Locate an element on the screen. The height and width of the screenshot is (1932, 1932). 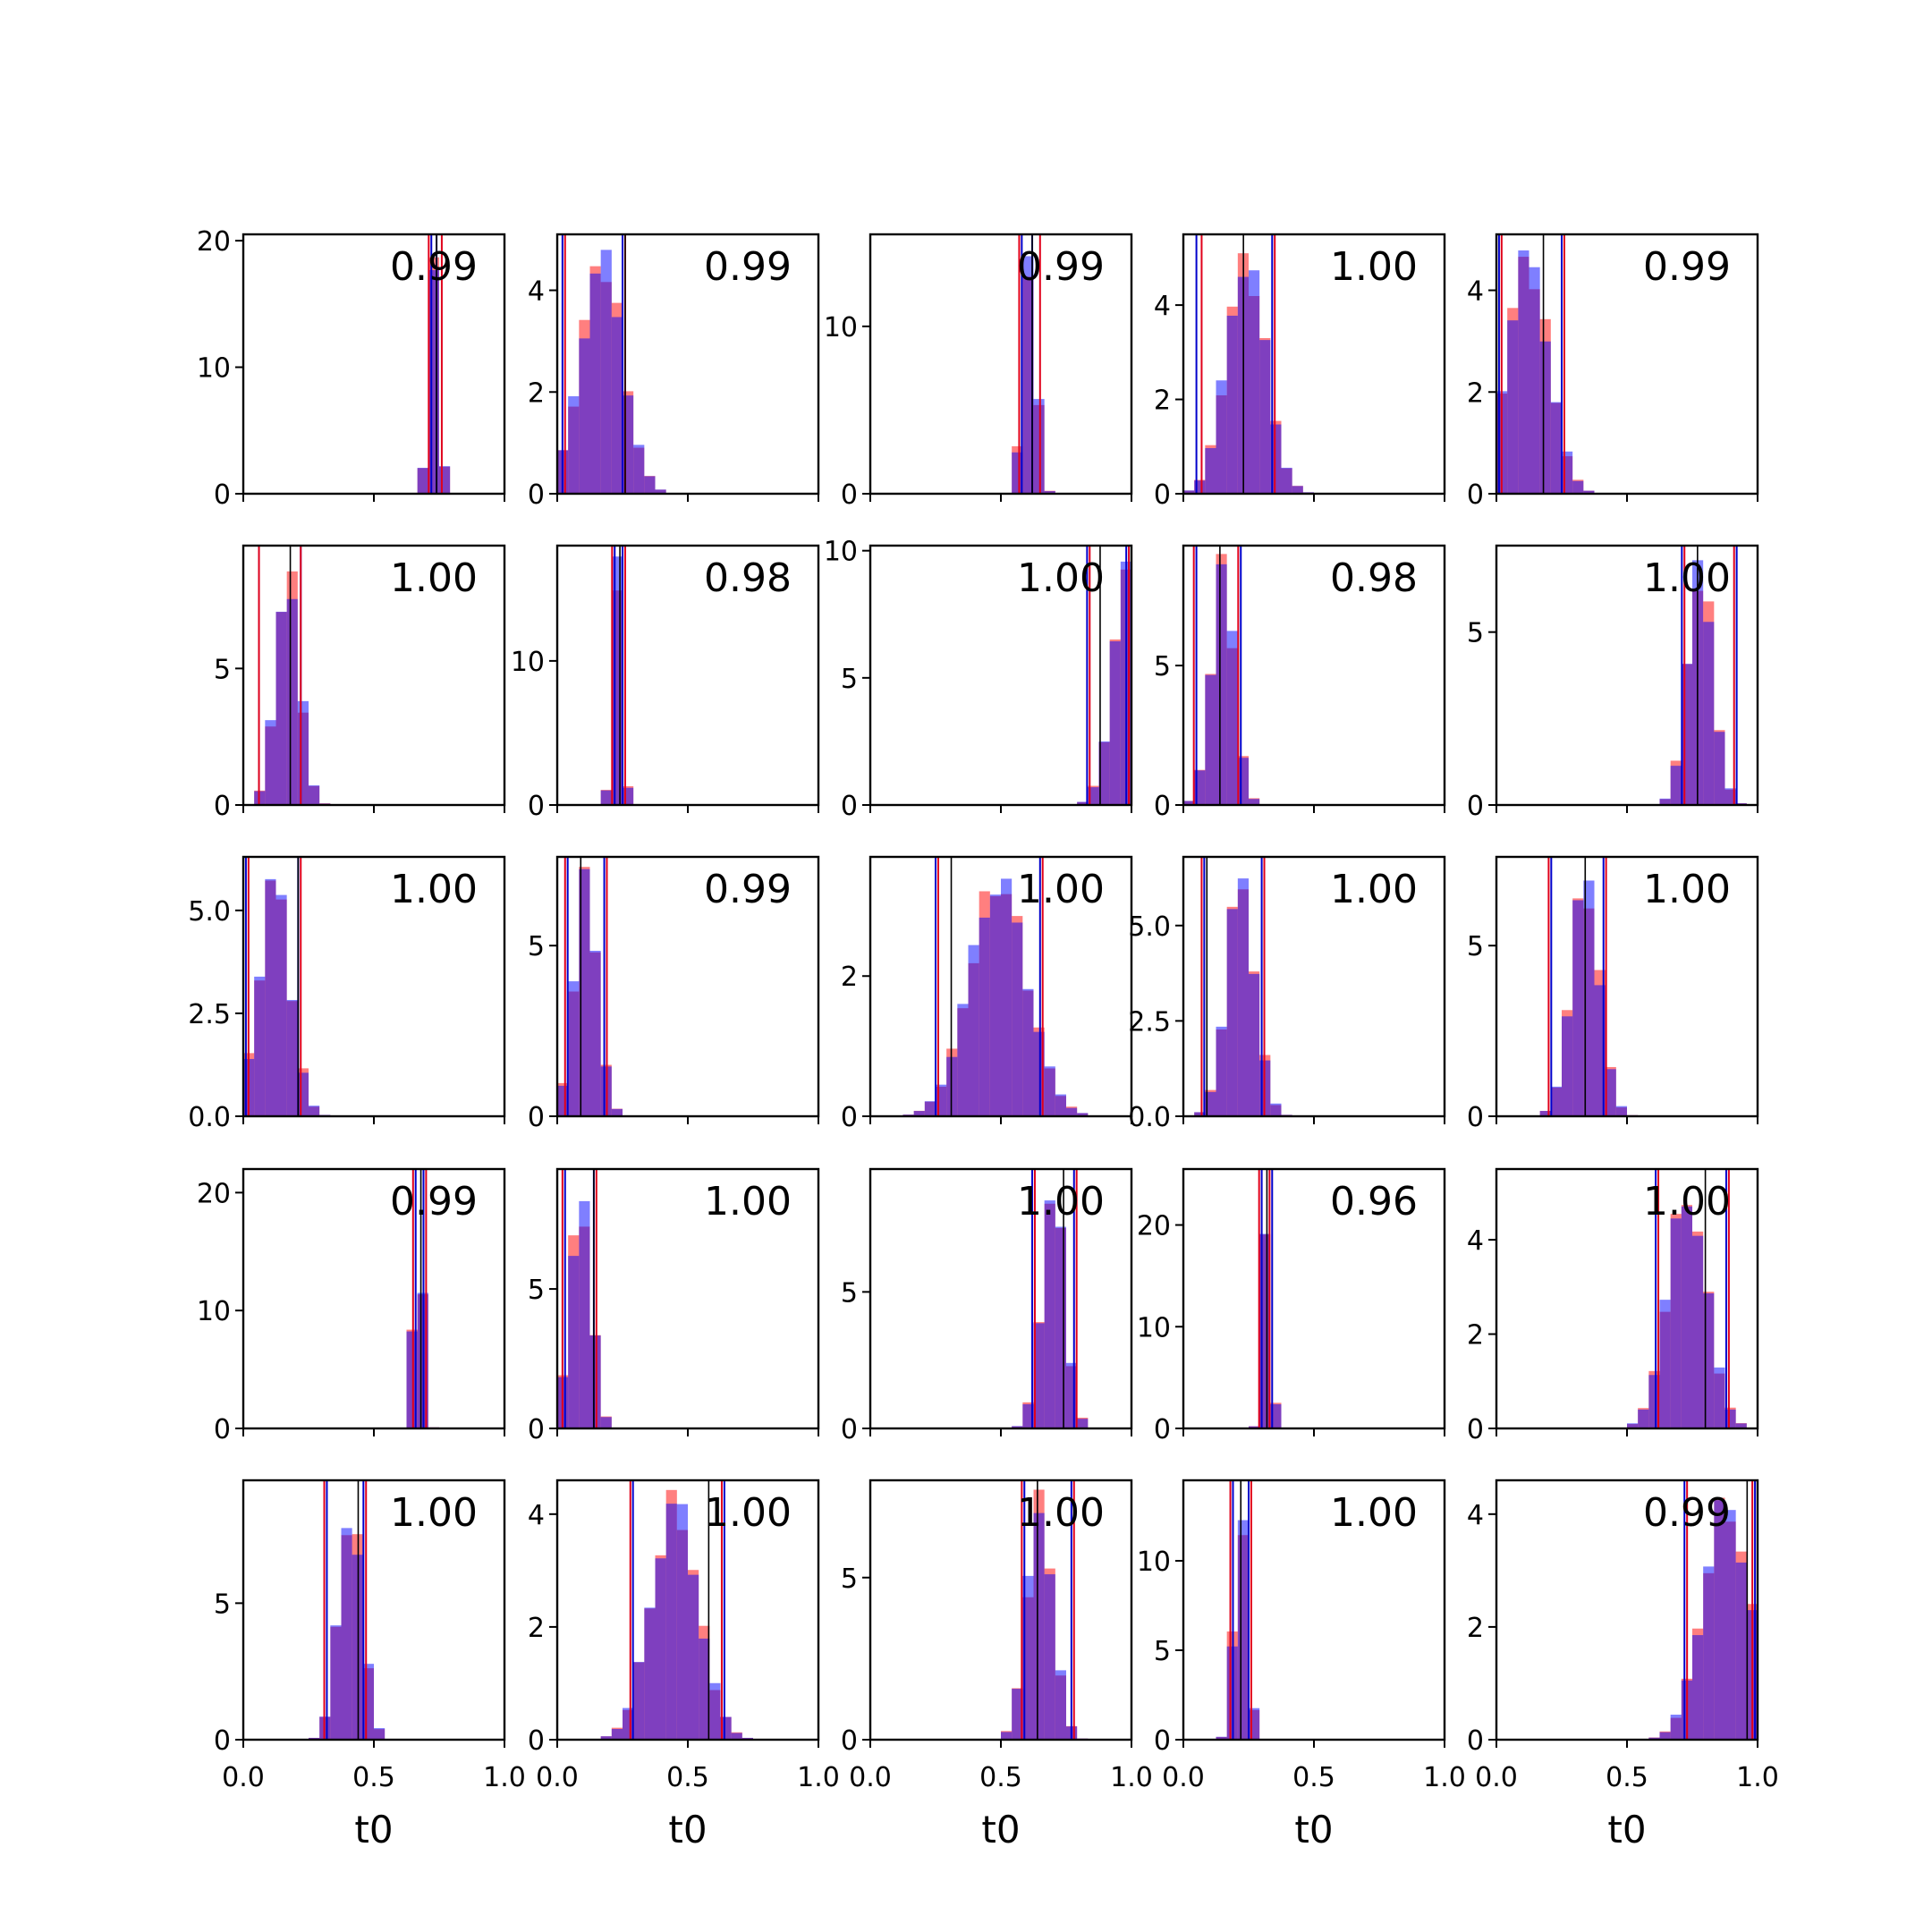
panel-4-1: 0 10 20 0.99 is located at coordinates (351, 1306).